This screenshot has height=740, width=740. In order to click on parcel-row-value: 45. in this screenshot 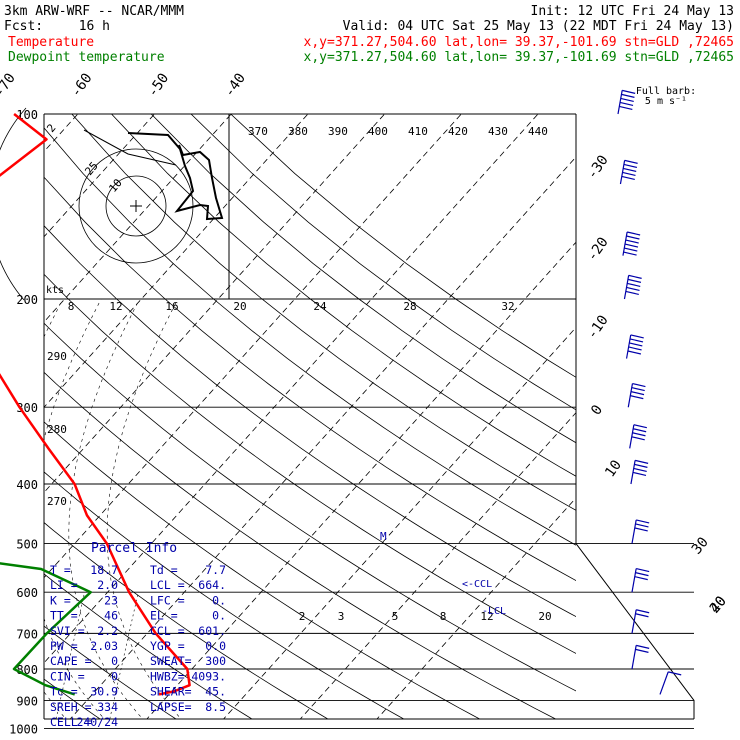, I will do `click(215, 692)`.